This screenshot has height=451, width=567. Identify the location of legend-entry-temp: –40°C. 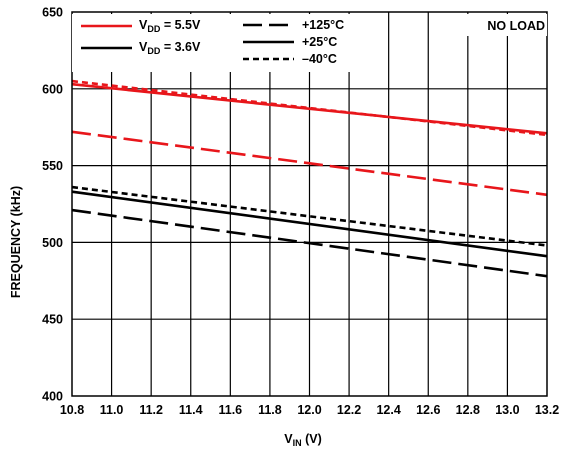
(319, 59).